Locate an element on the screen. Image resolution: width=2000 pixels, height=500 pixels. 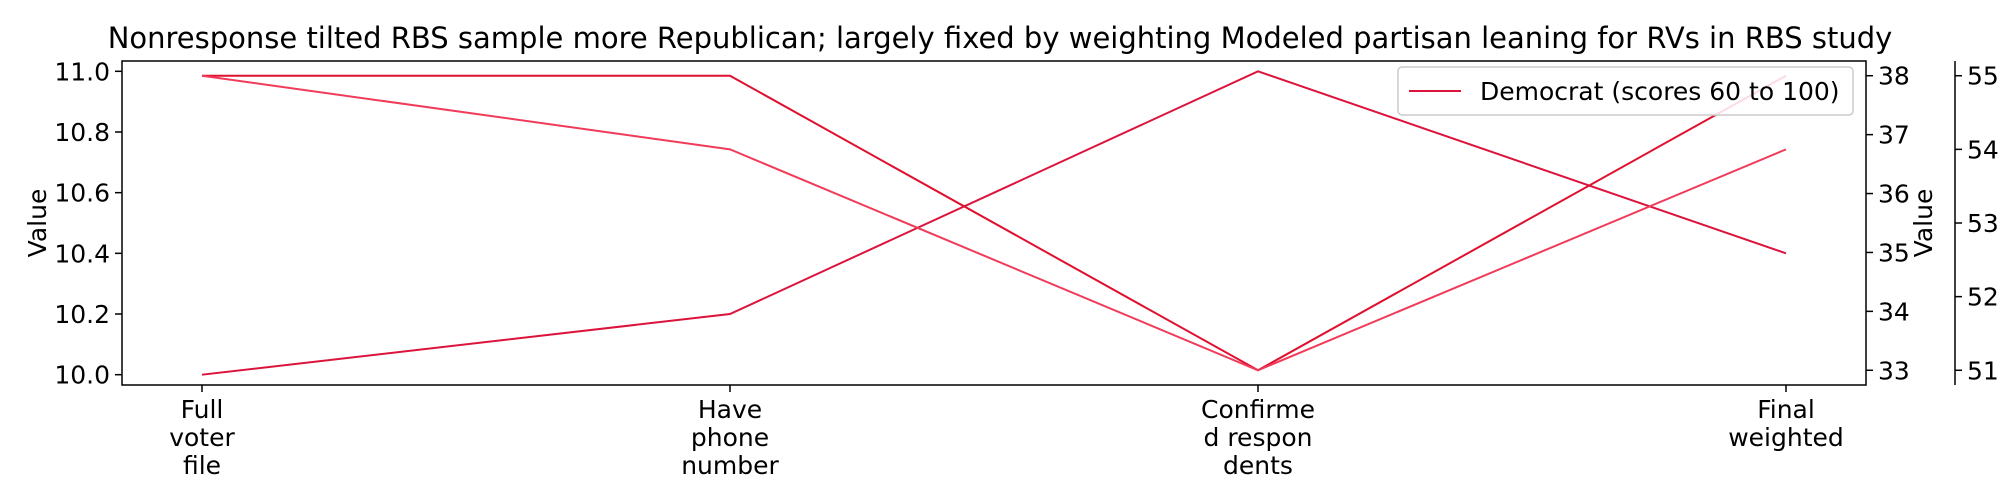
right-y-axis-secondary: 51 52 53 54 55 is located at coordinates (1976, 223).